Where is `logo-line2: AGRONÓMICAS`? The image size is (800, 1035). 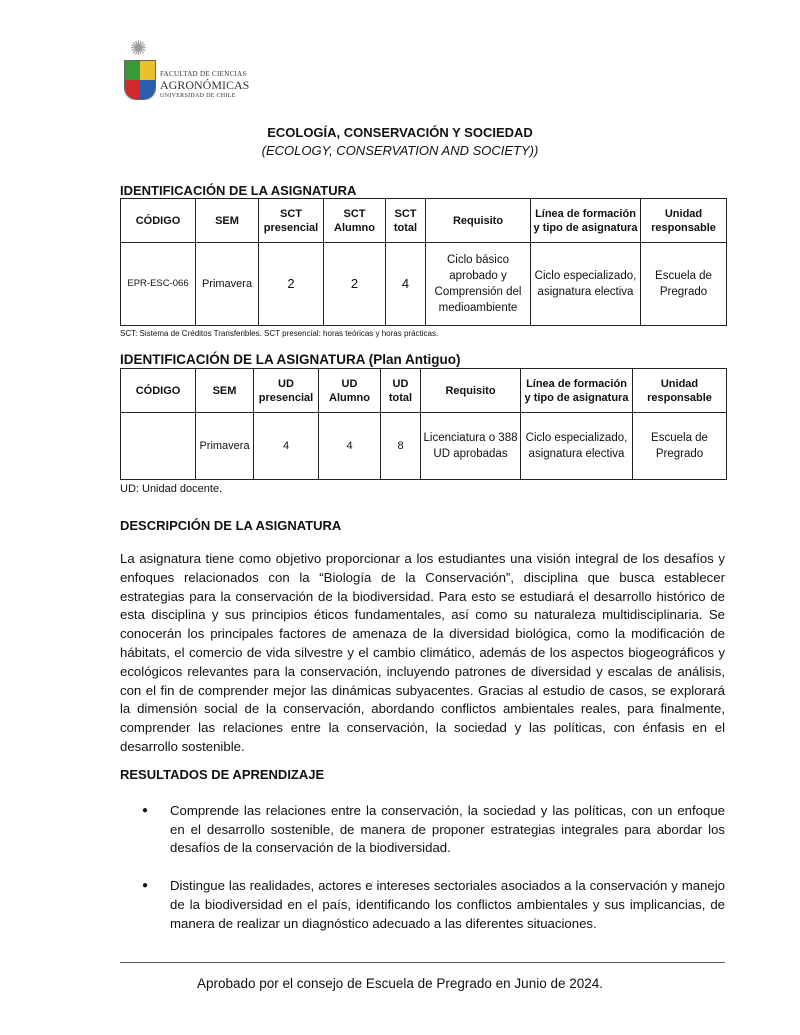
logo-line2: AGRONÓMICAS is located at coordinates (205, 85).